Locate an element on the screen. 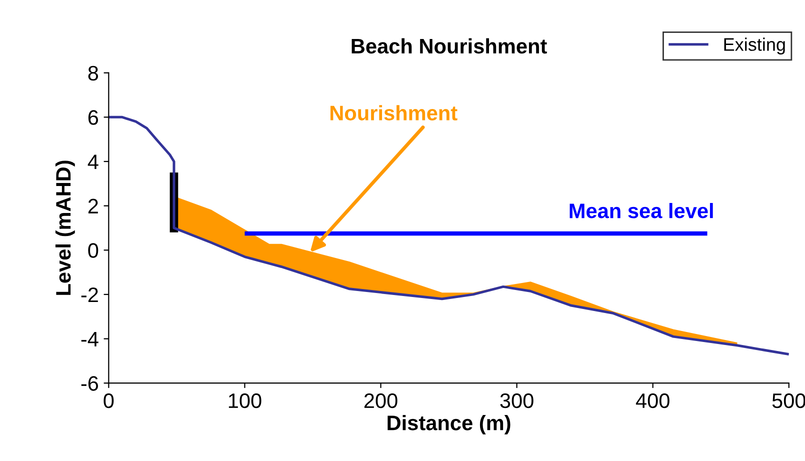 This screenshot has width=805, height=461. x-tick-label: 500 is located at coordinates (788, 400).